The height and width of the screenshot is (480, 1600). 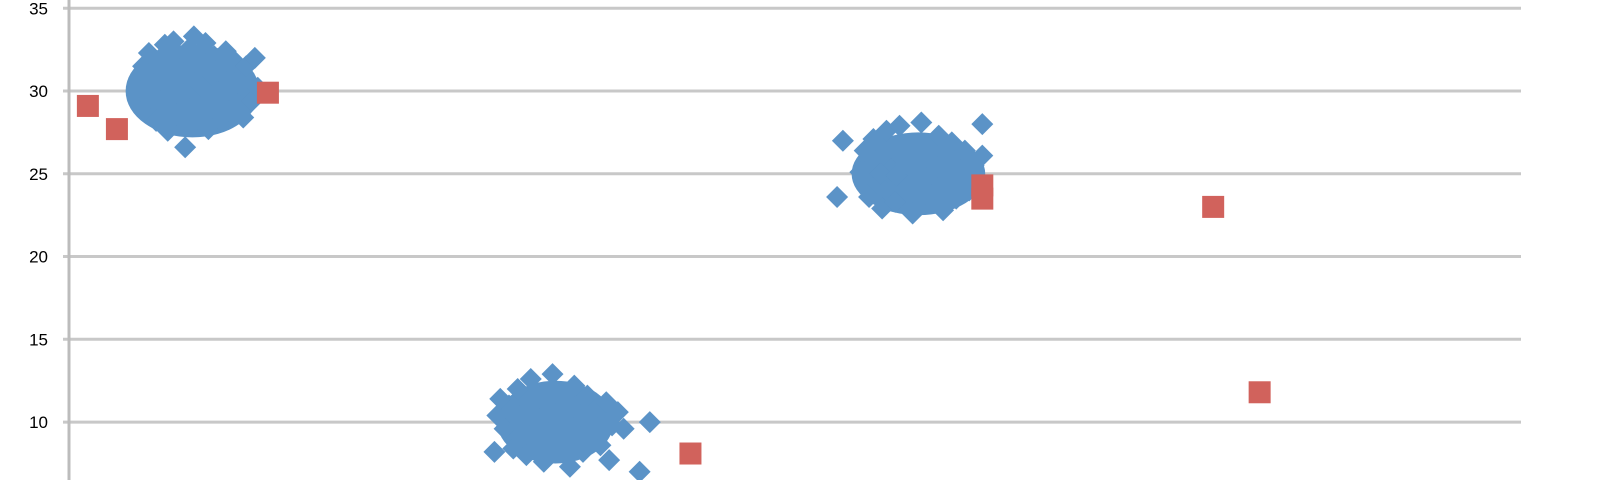 I want to click on y-tick-label: 25, so click(x=38, y=174).